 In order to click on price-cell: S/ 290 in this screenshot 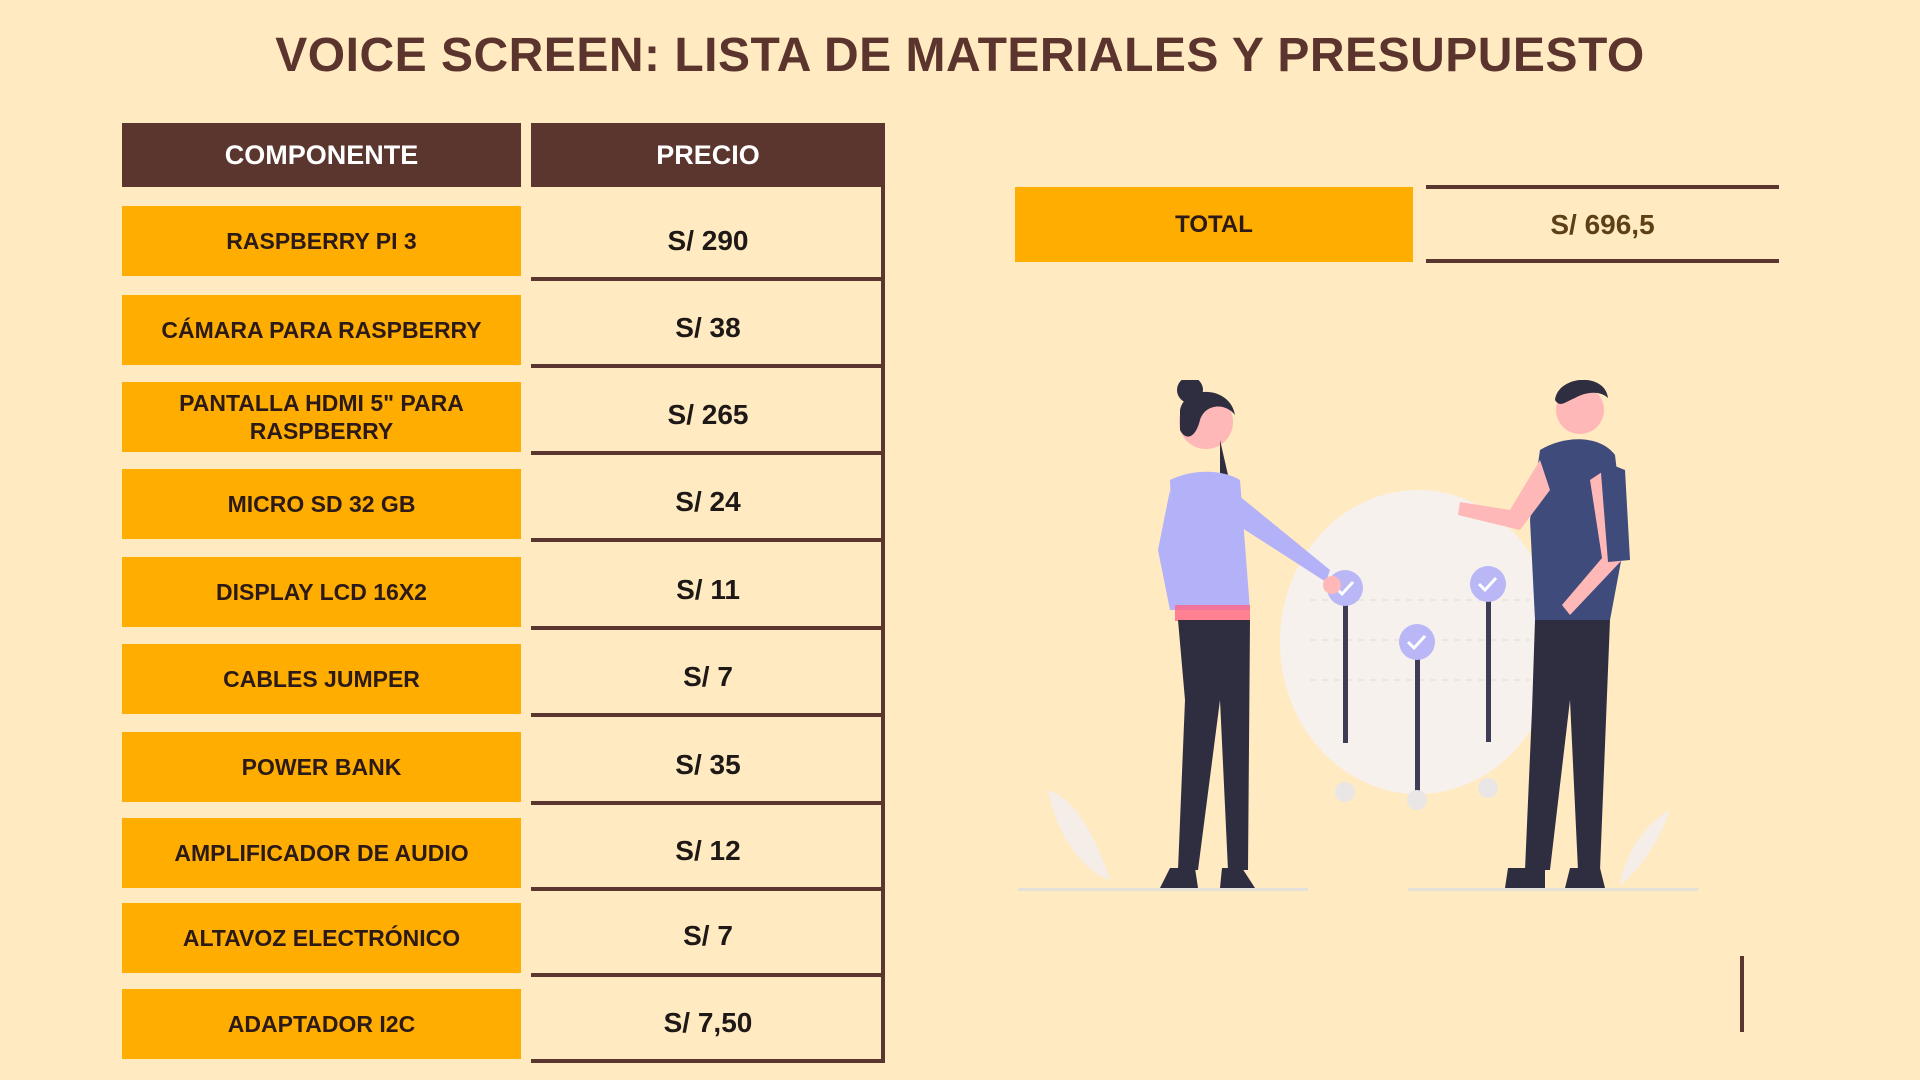, I will do `click(708, 240)`.